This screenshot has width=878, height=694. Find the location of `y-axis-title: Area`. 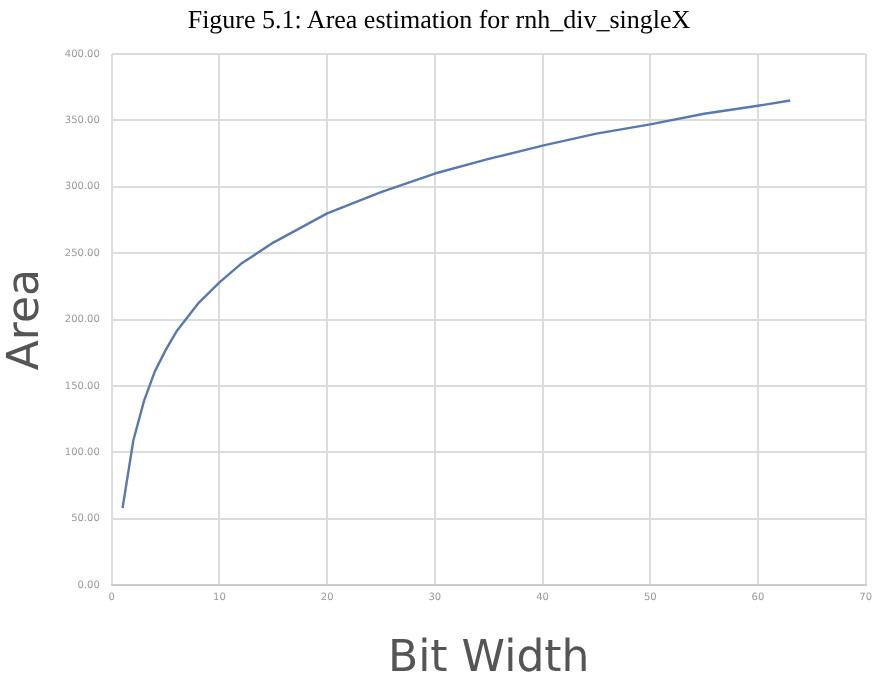

y-axis-title: Area is located at coordinates (25, 319).